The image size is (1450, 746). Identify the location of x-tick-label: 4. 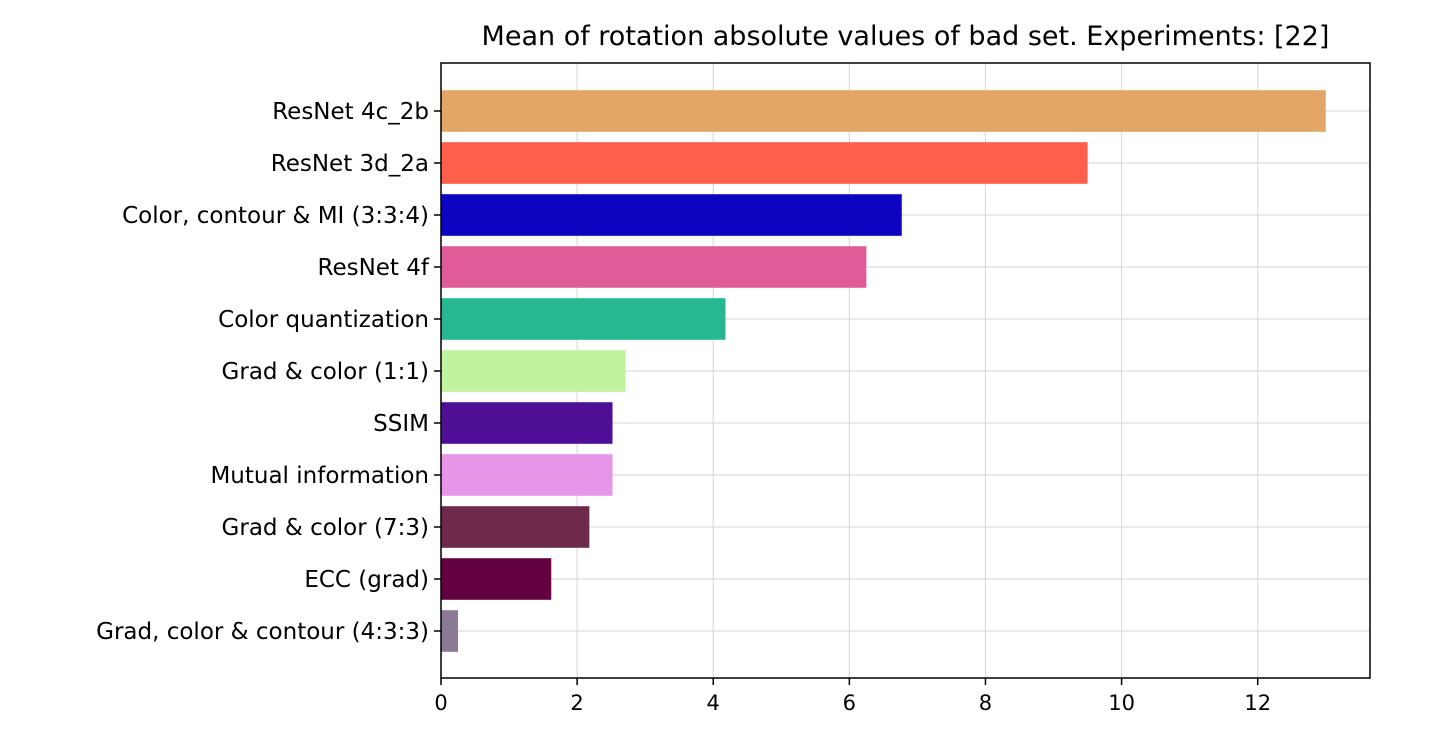
(713, 703).